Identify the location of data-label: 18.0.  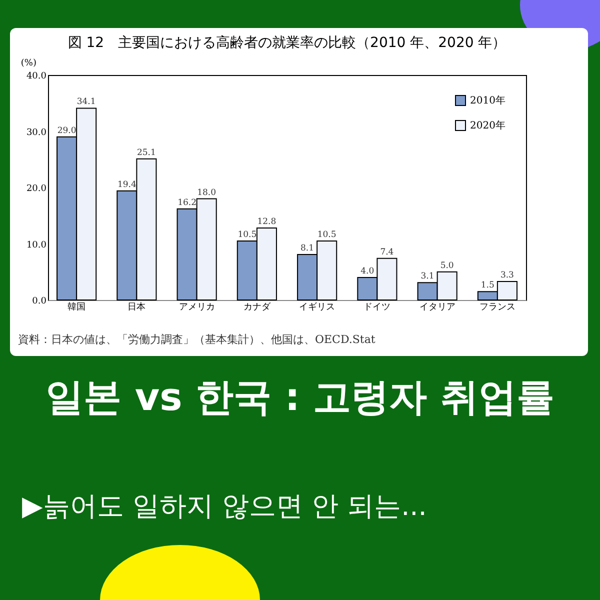
(206, 193).